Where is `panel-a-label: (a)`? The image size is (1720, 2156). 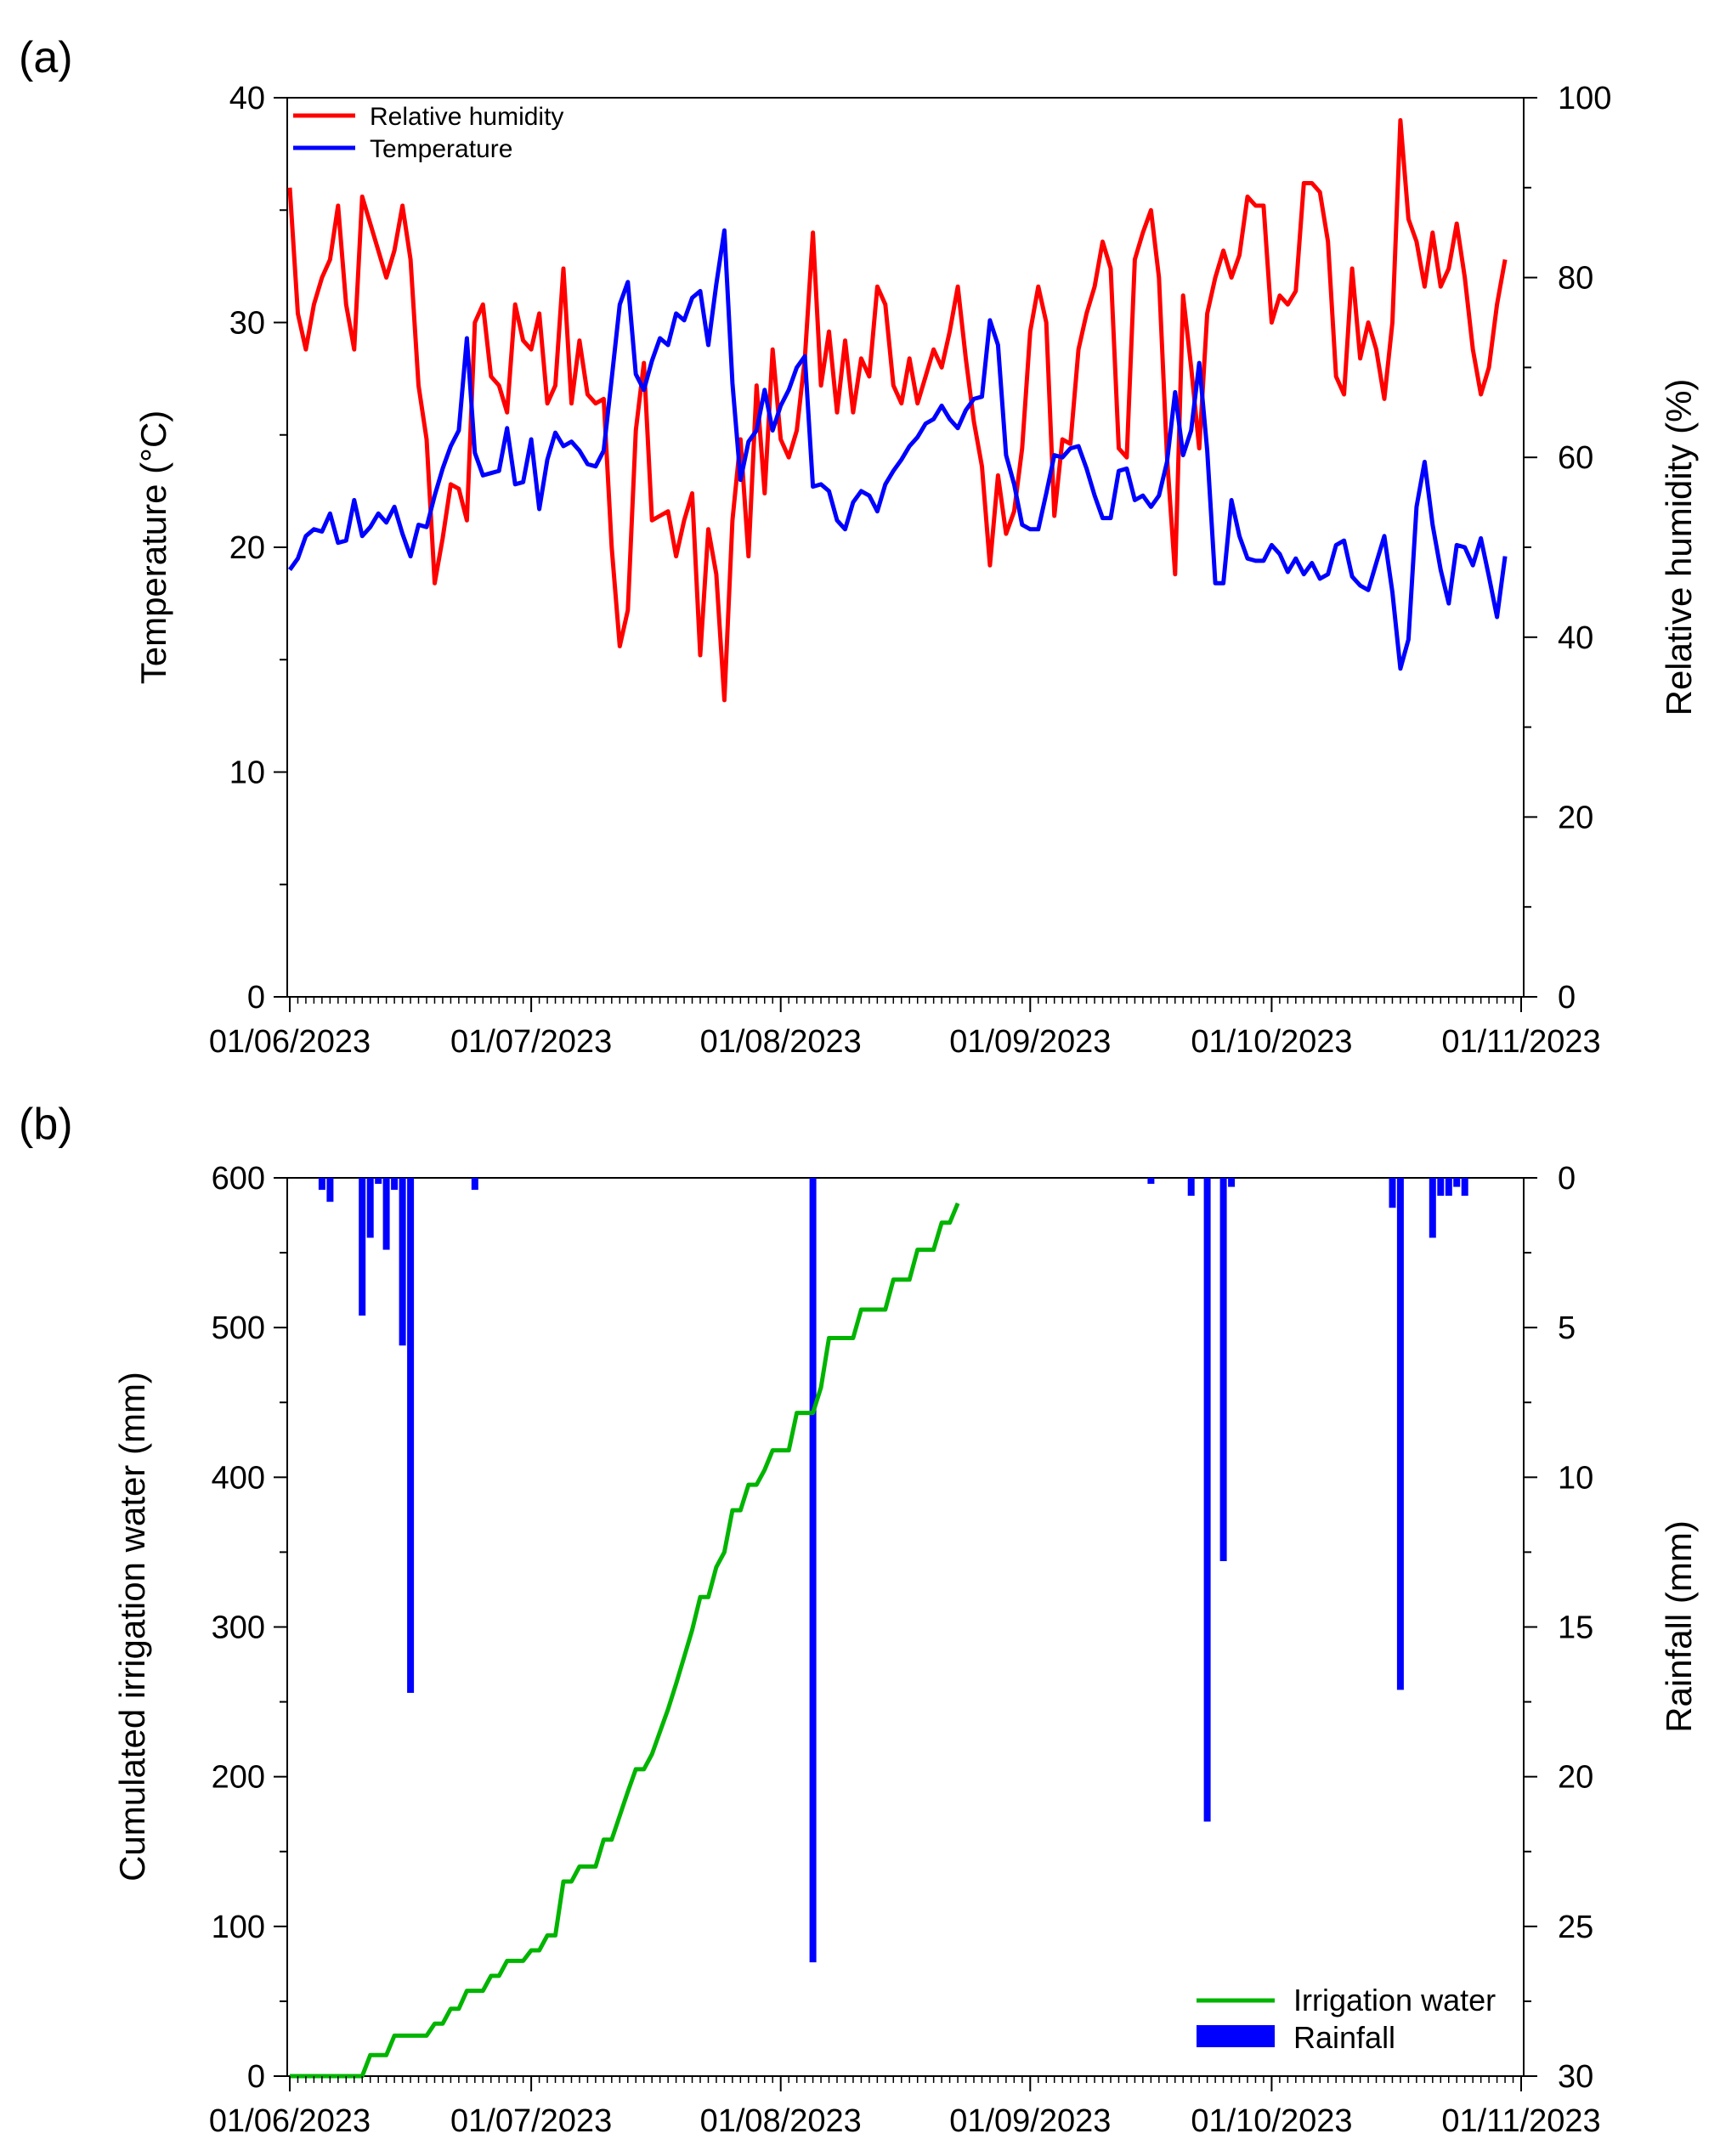
panel-a-label: (a) is located at coordinates (46, 58).